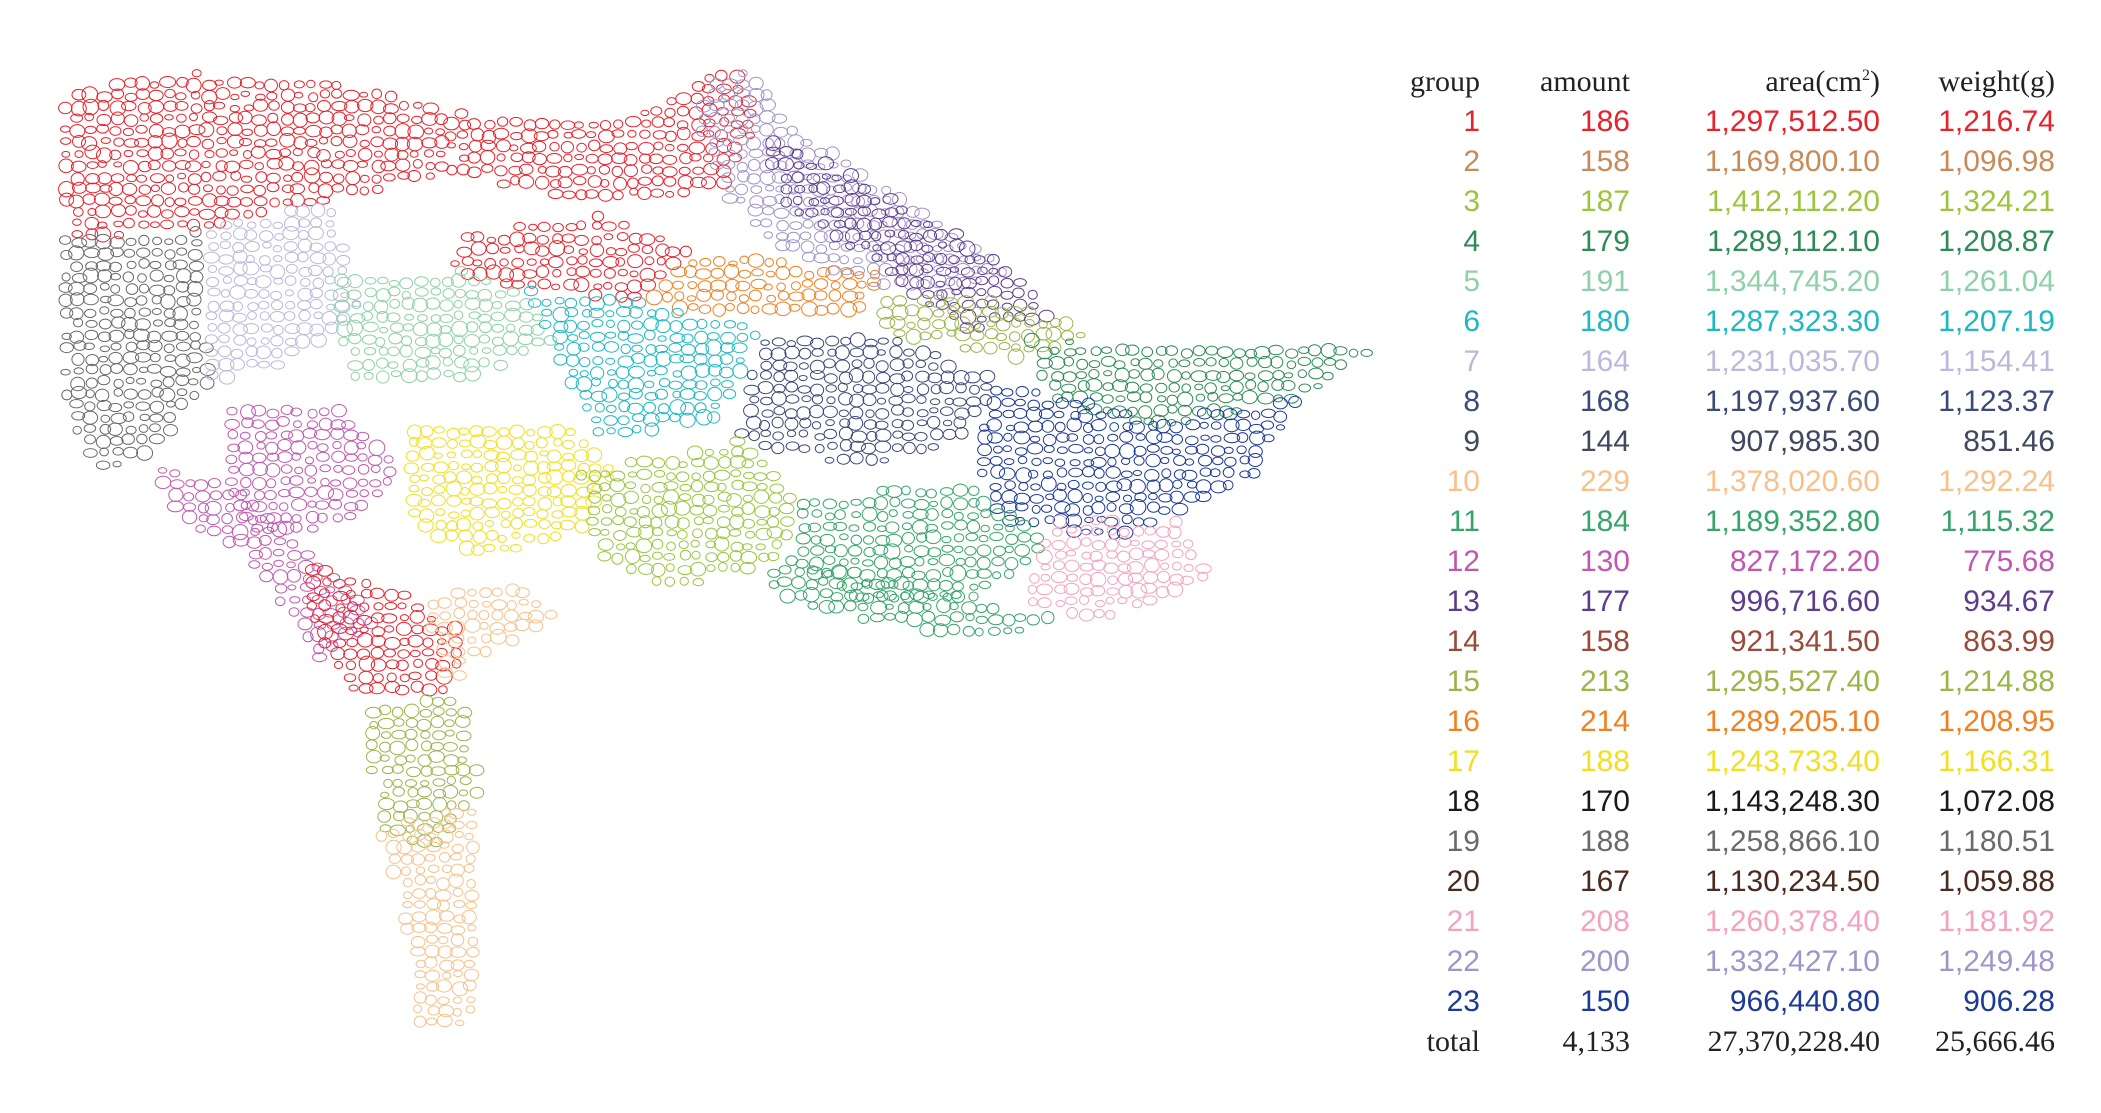 The height and width of the screenshot is (1113, 2101). I want to click on cell-weight: 1,059.88, so click(1996, 881).